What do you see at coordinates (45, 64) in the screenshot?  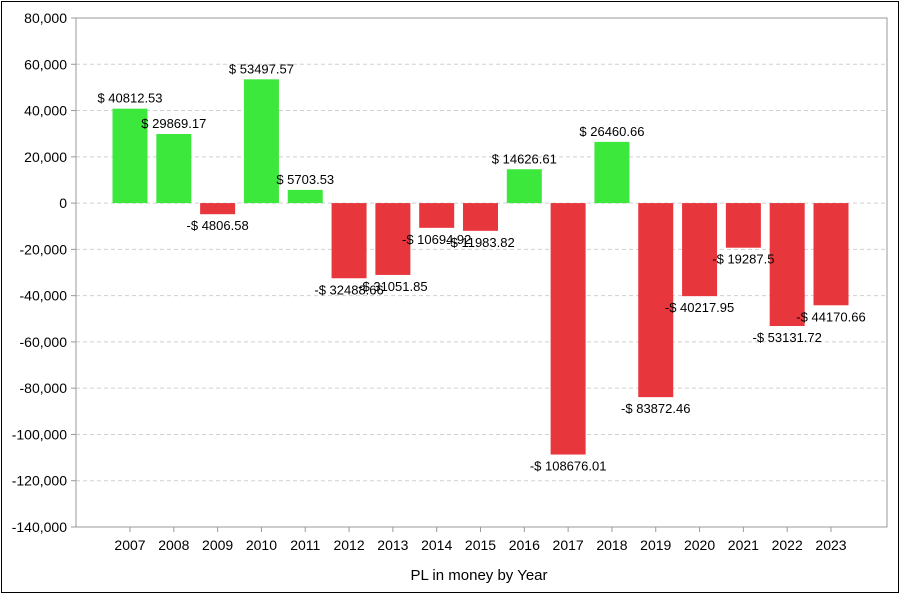 I see `y-tick-label: 60,000` at bounding box center [45, 64].